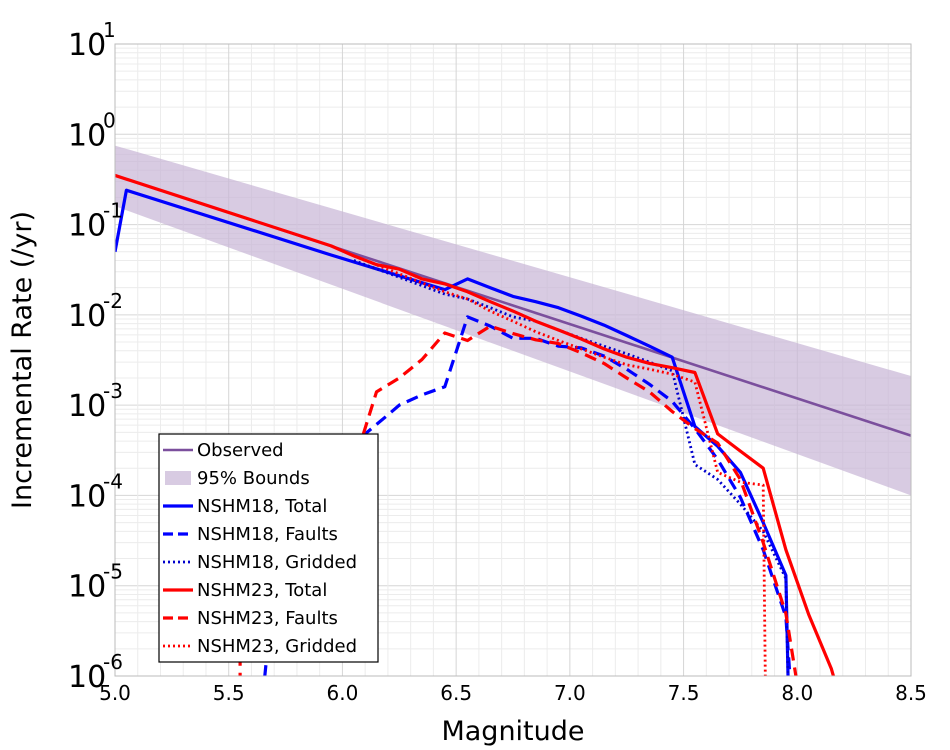  Describe the element at coordinates (277, 646) in the screenshot. I see `legend-label: NSHM23, Gridded` at that location.